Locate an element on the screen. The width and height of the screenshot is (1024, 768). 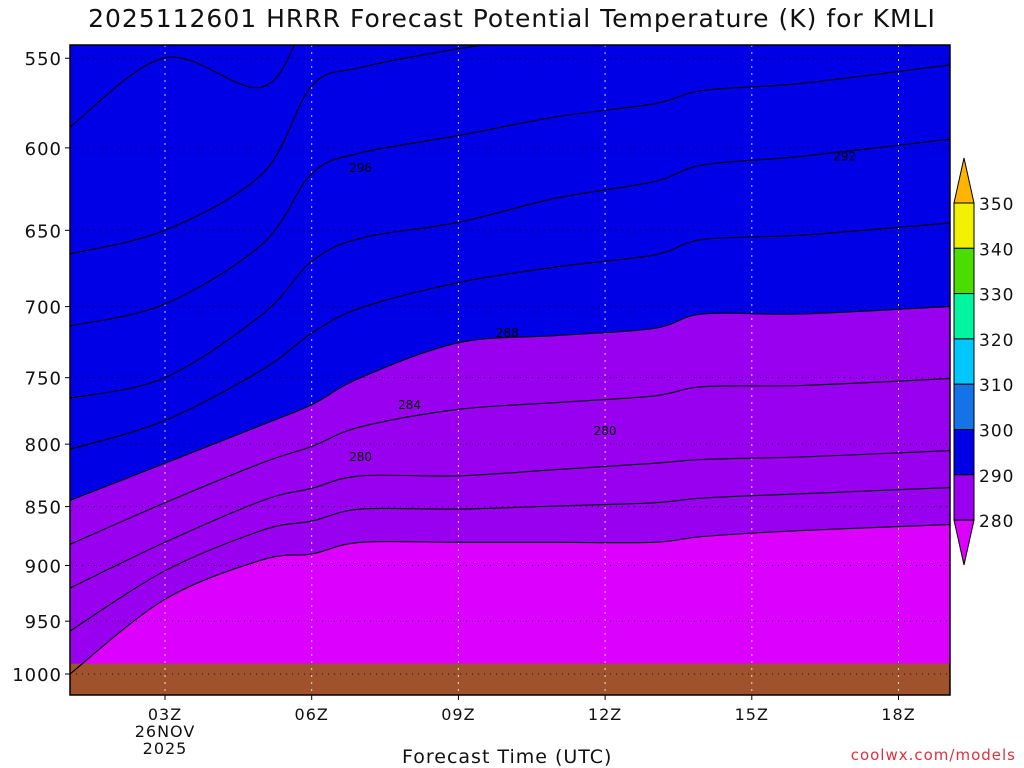
colorbar-label-290: 290 is located at coordinates (996, 477).